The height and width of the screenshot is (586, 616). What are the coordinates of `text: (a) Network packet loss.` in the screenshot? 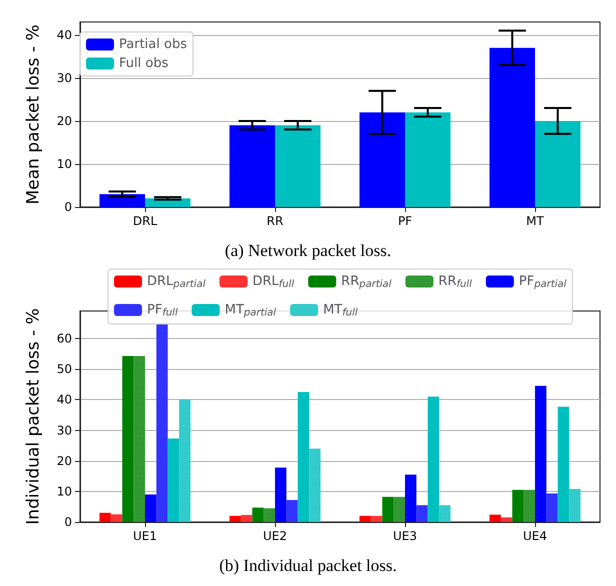 It's located at (308, 250).